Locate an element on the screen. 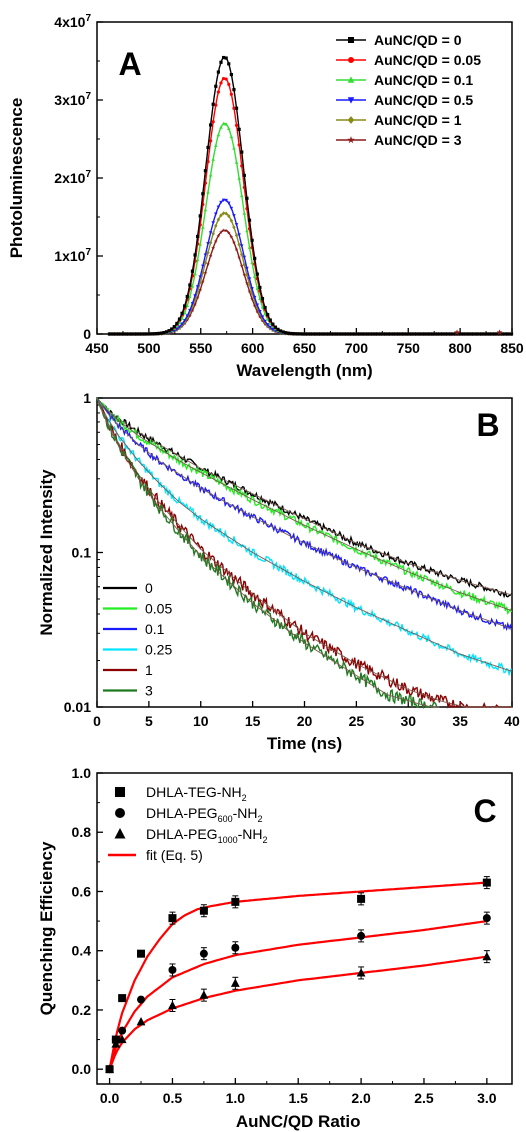 This screenshot has width=526, height=1132. panel-a-legend-marker is located at coordinates (351, 140).